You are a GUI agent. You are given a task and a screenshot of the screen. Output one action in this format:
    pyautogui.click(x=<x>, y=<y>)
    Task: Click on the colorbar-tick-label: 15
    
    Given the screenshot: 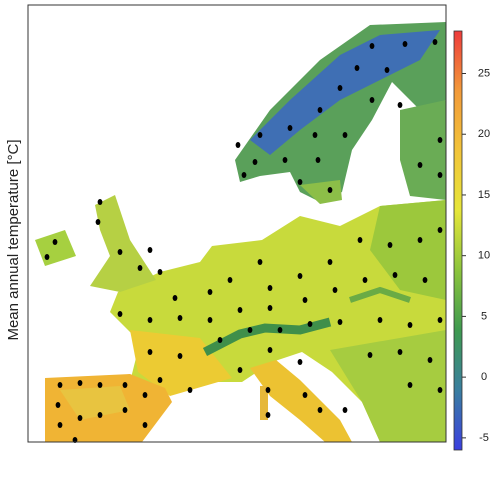 What is the action you would take?
    pyautogui.click(x=484, y=195)
    